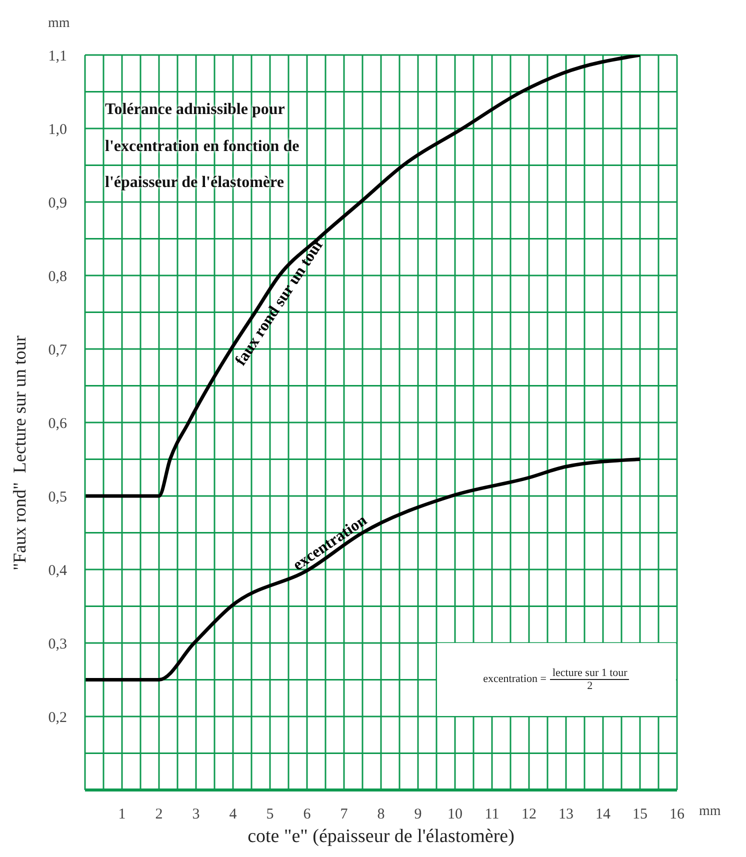 This screenshot has width=746, height=857. What do you see at coordinates (57, 276) in the screenshot?
I see `y-tick-label: 0,8` at bounding box center [57, 276].